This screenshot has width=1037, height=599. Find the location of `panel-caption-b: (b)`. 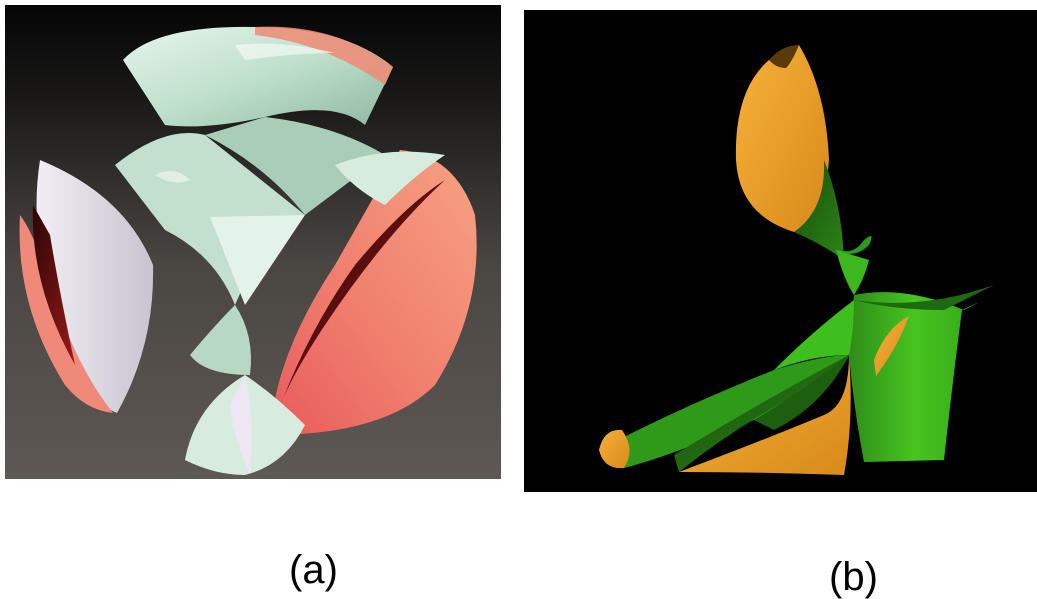

panel-caption-b: (b) is located at coordinates (853, 577).